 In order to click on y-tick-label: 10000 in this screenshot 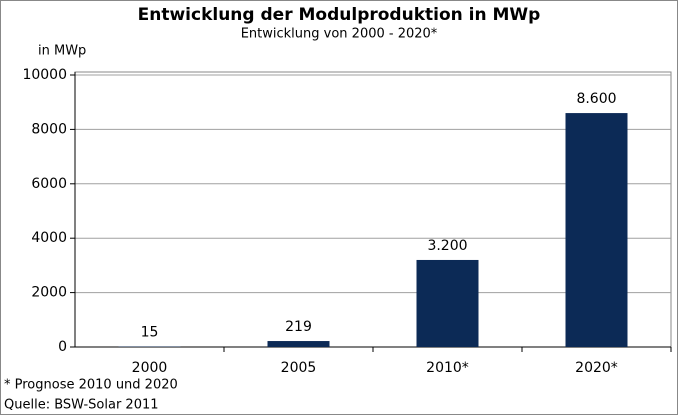, I will do `click(44, 75)`.